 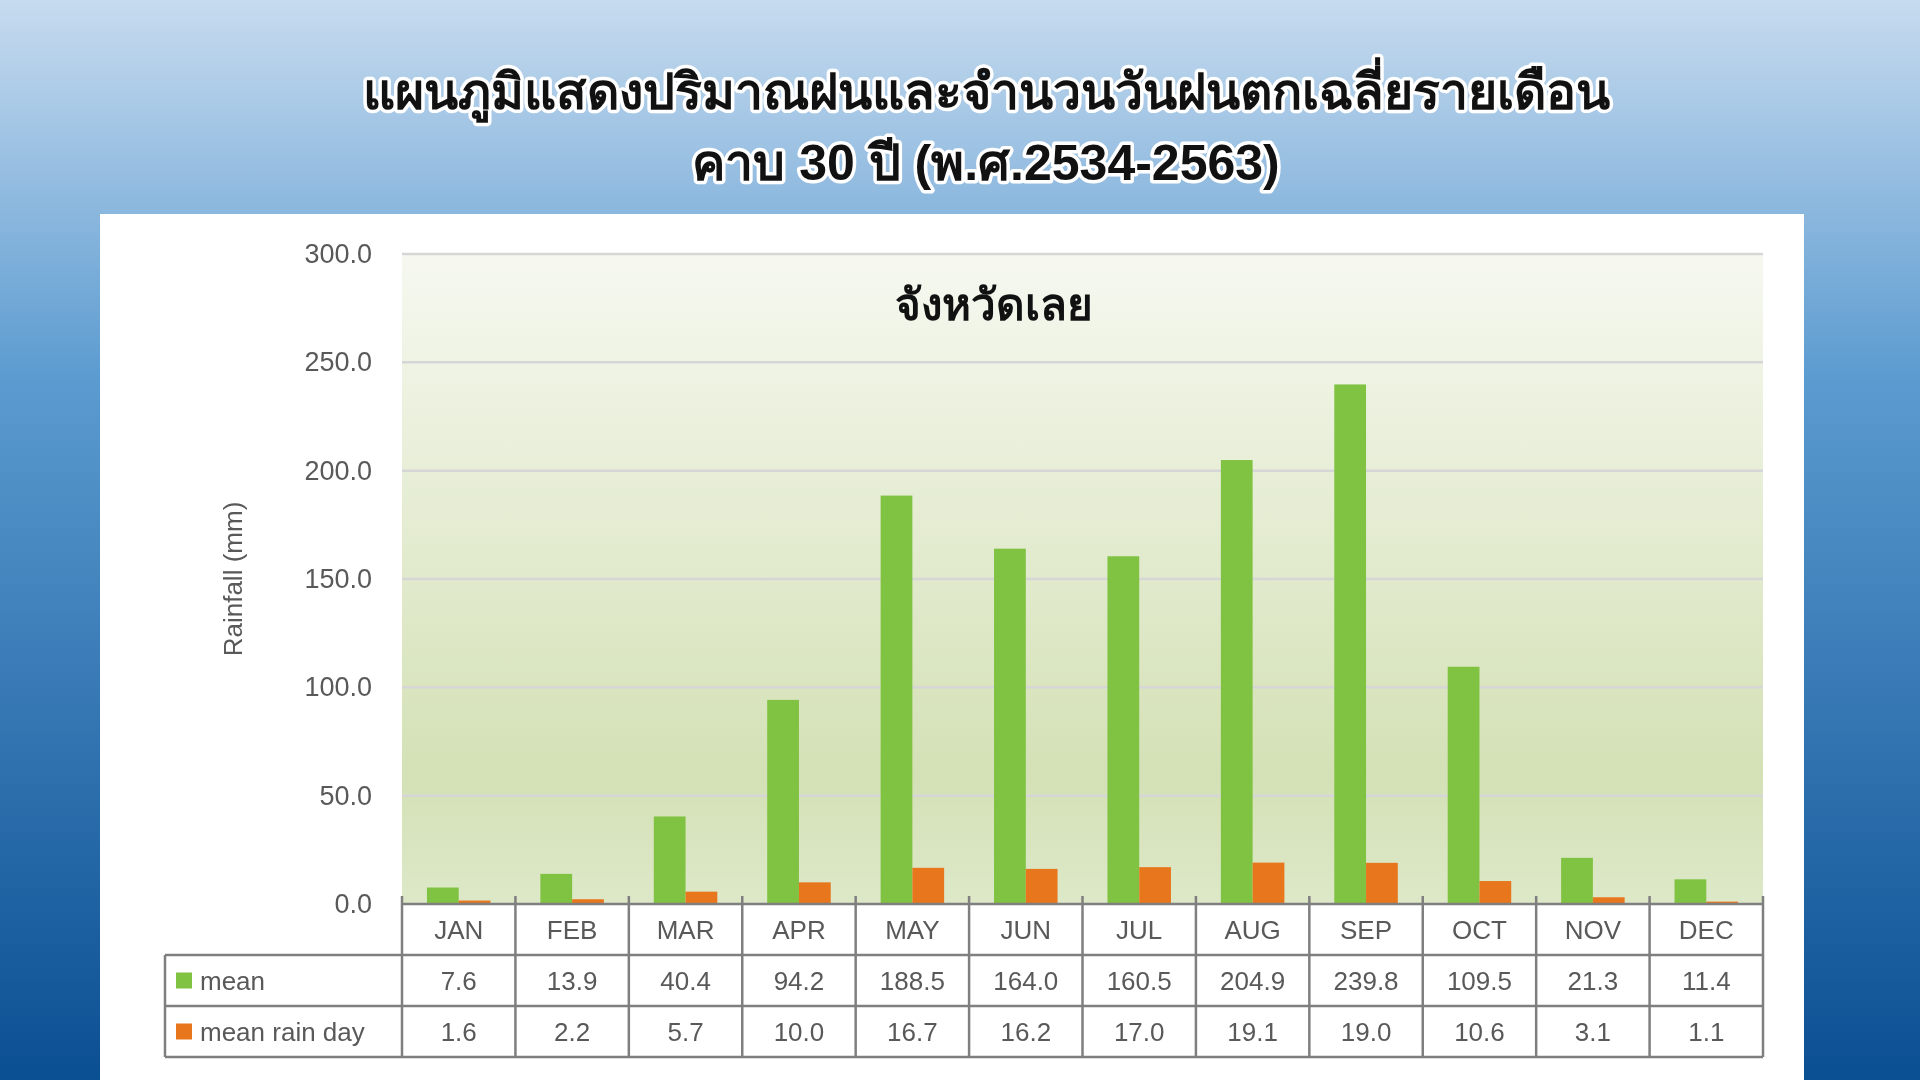 What do you see at coordinates (799, 929) in the screenshot?
I see `x-tick-label: APR` at bounding box center [799, 929].